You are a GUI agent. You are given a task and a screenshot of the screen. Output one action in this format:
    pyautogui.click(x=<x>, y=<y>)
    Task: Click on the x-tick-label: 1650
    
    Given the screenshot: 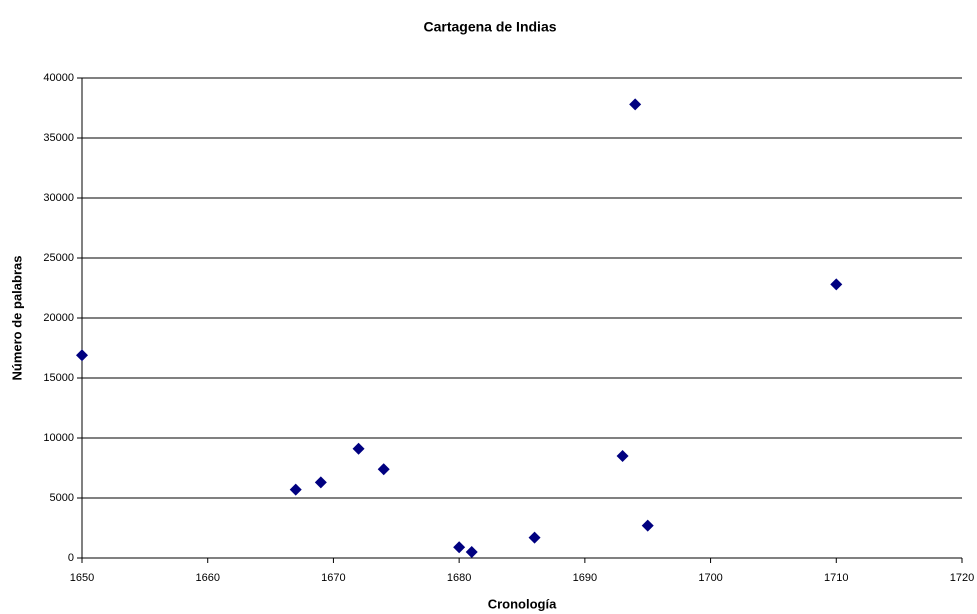 What is the action you would take?
    pyautogui.click(x=82, y=578)
    